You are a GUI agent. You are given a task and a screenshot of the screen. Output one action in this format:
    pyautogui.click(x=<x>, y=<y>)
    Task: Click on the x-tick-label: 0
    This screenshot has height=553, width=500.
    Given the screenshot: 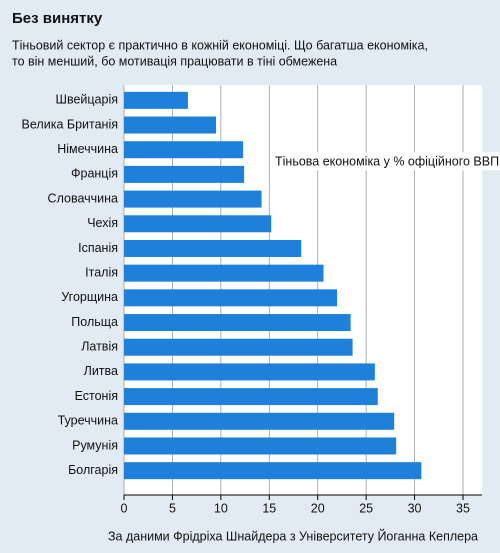 What is the action you would take?
    pyautogui.click(x=124, y=508)
    